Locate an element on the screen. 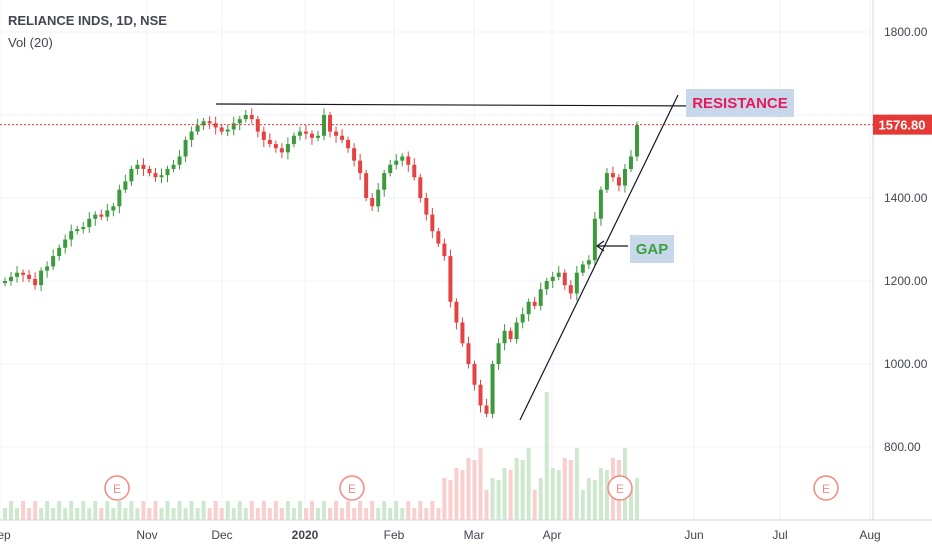 This screenshot has width=932, height=550. earnings-marker-apr is located at coordinates (620, 488).